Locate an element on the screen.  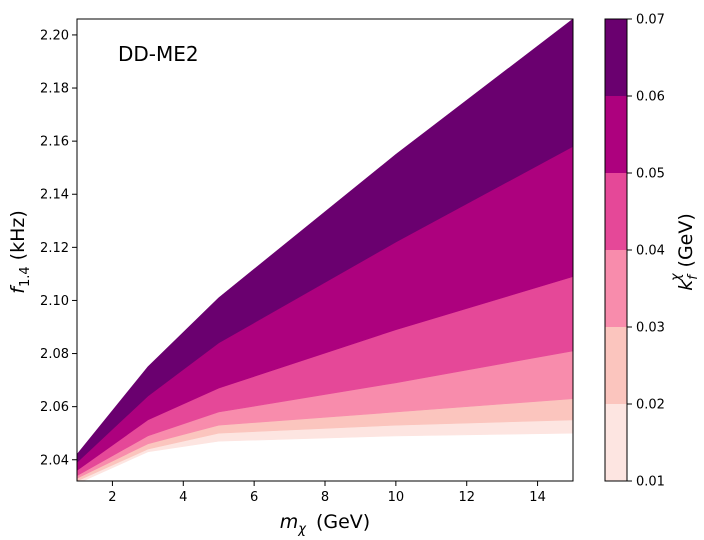
x-tick-label: 10 is located at coordinates (396, 497).